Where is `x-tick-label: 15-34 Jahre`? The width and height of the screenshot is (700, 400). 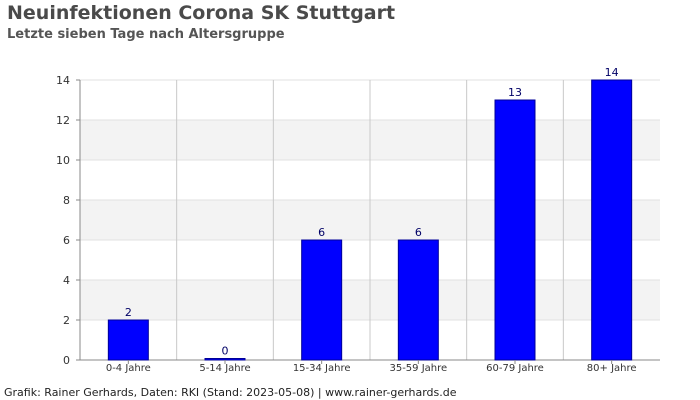 x-tick-label: 15-34 Jahre is located at coordinates (322, 368).